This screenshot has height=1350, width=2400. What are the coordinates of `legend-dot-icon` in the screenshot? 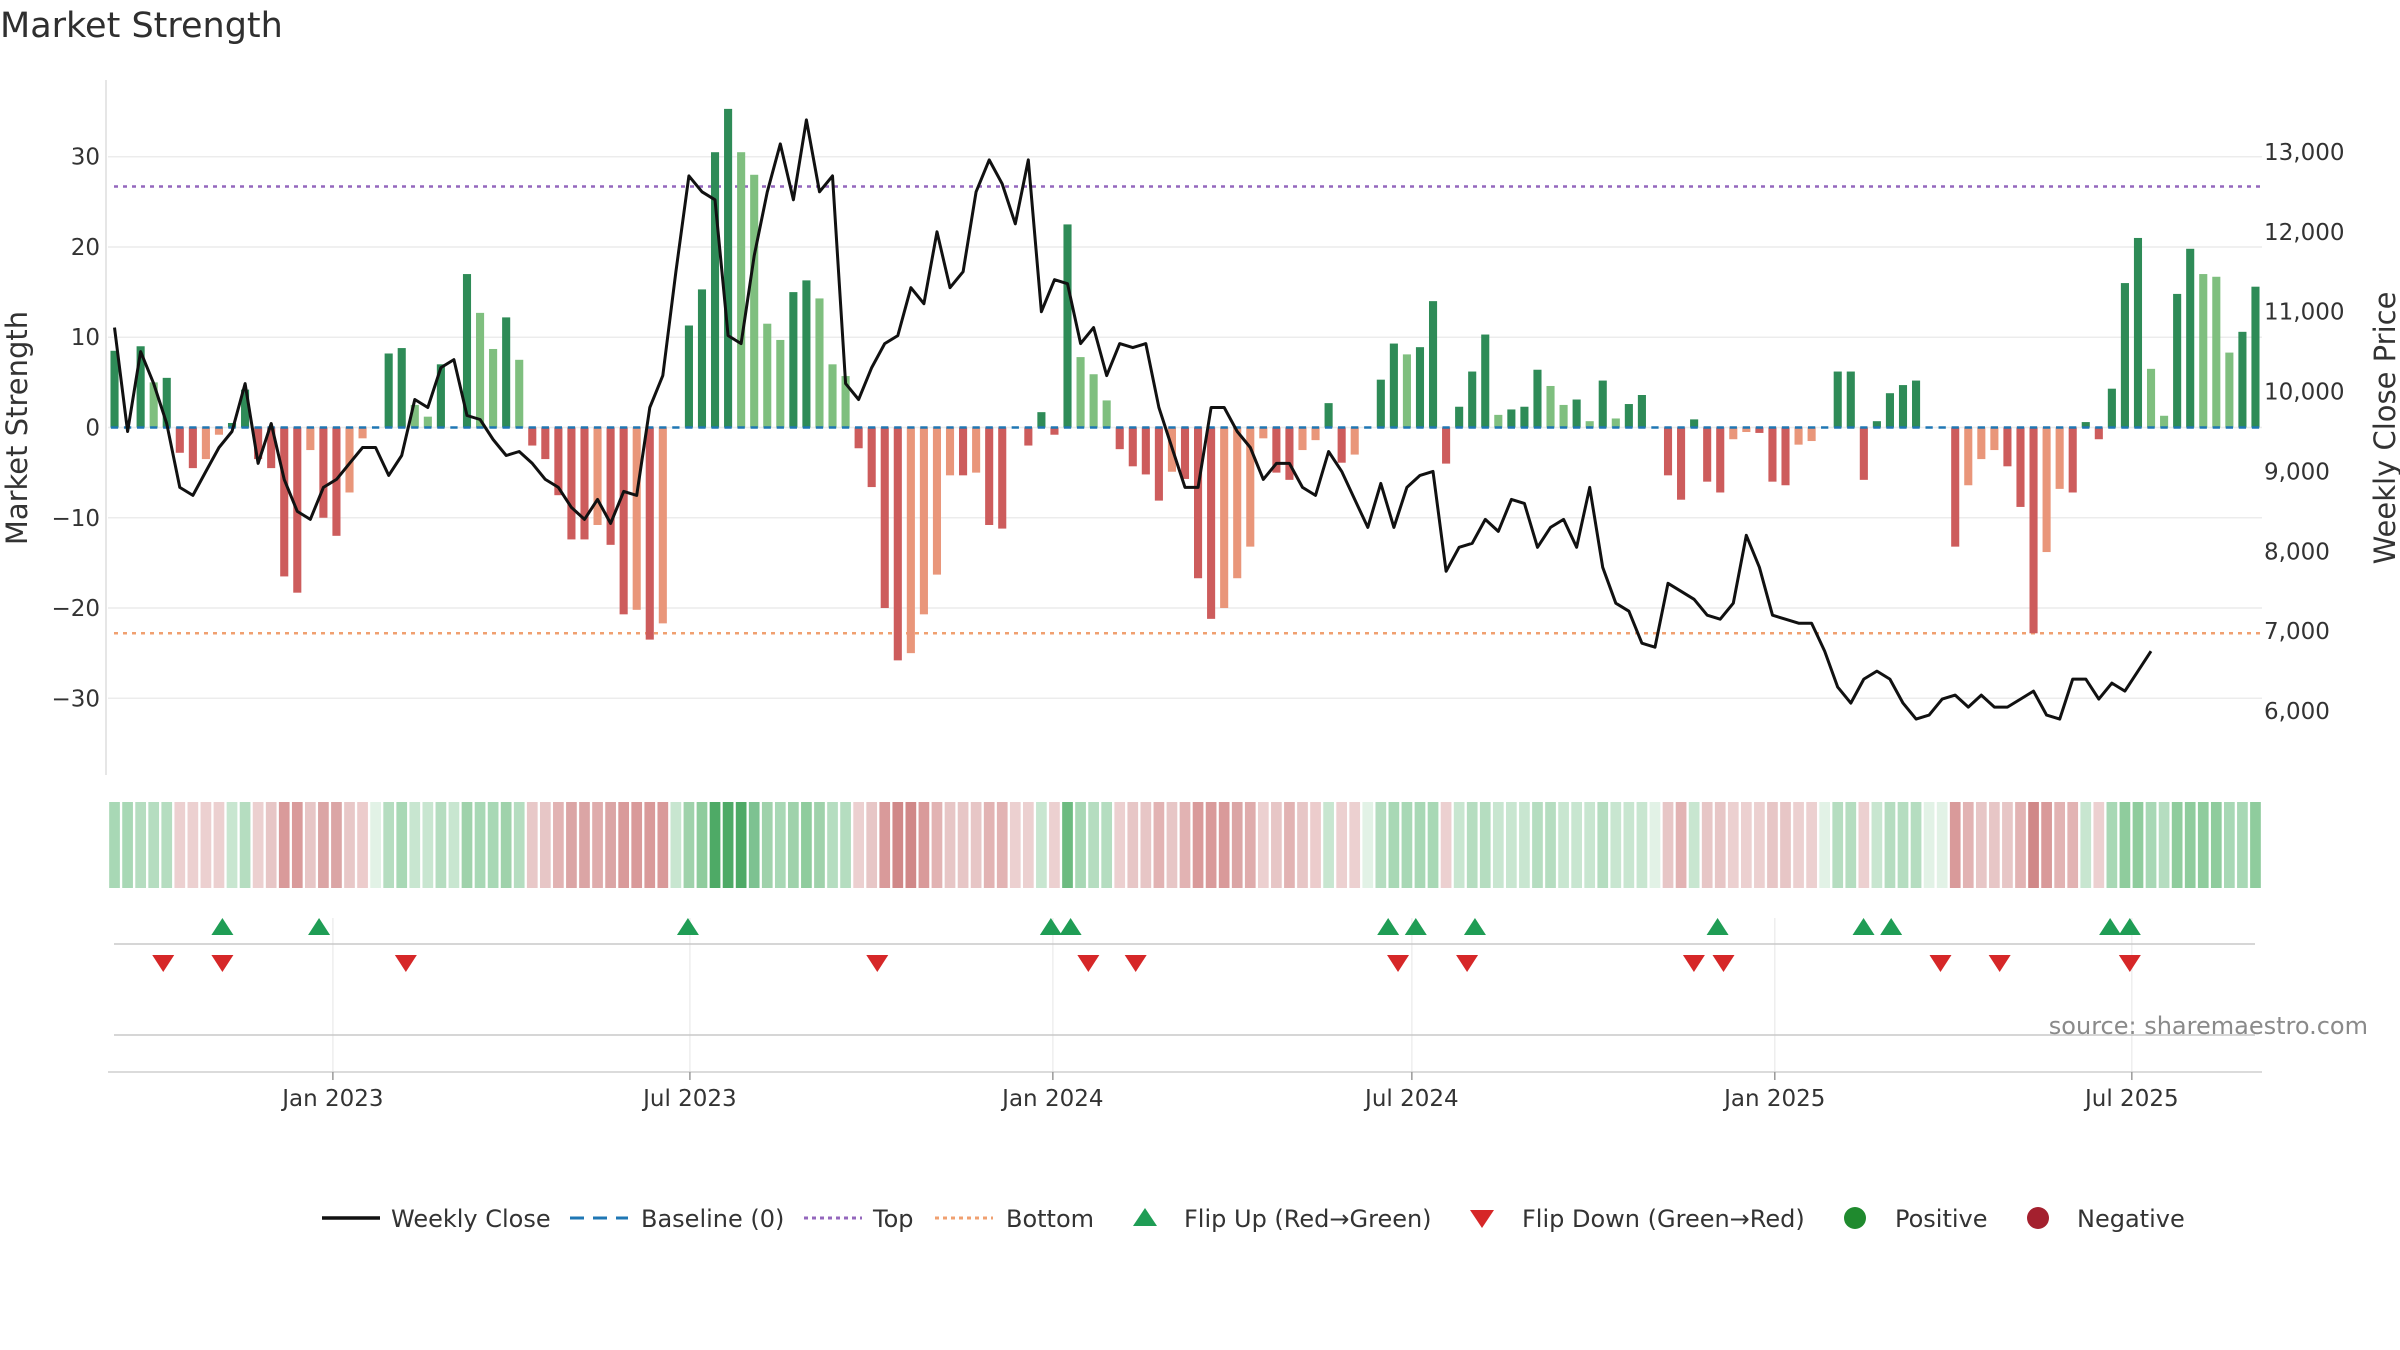 It's located at (1855, 1218).